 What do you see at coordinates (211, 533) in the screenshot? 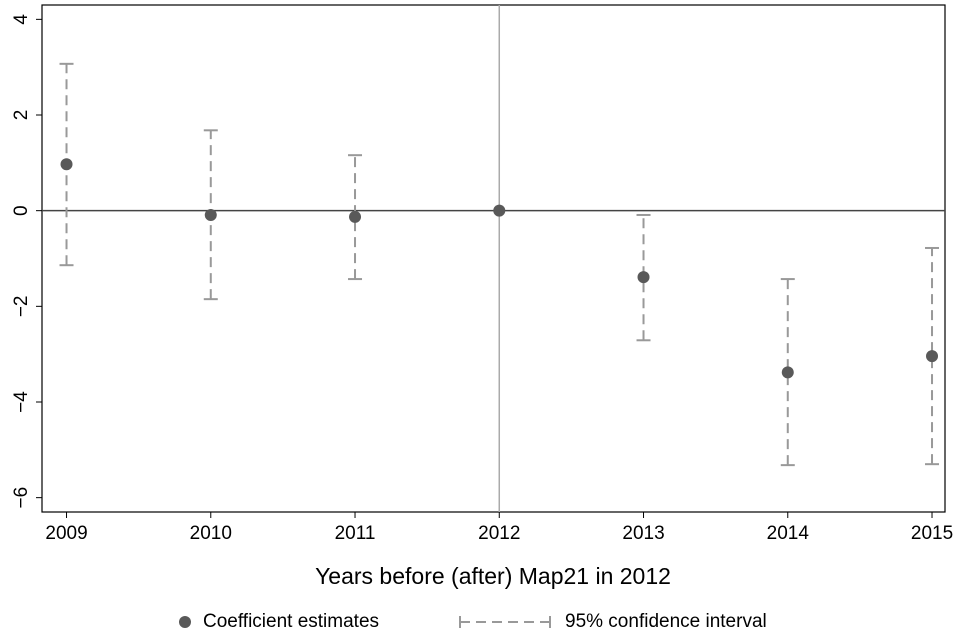
I see `x-tick-label: 2010` at bounding box center [211, 533].